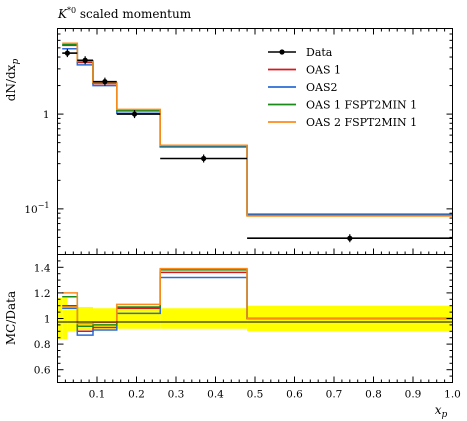 The image size is (467, 421). I want to click on x-tick-label-2: 0.3, so click(176, 395).